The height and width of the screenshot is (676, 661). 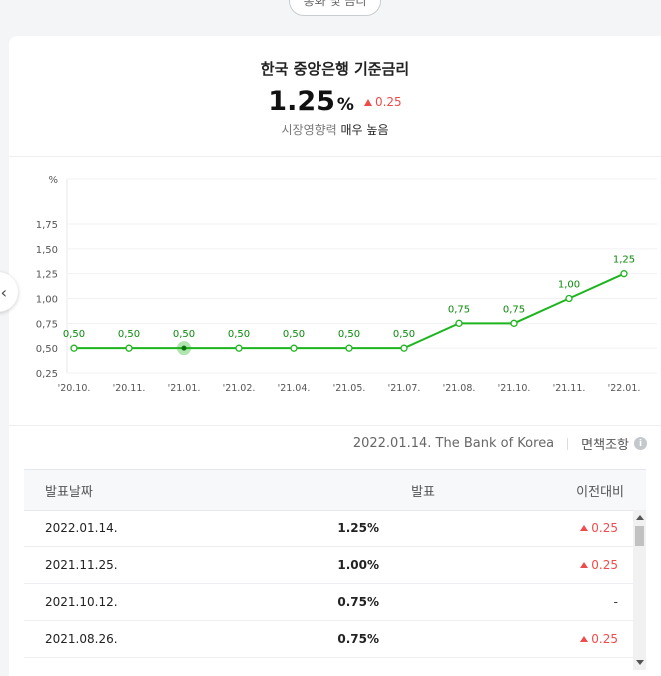 What do you see at coordinates (569, 388) in the screenshot?
I see `x-tick-label: '21.11.` at bounding box center [569, 388].